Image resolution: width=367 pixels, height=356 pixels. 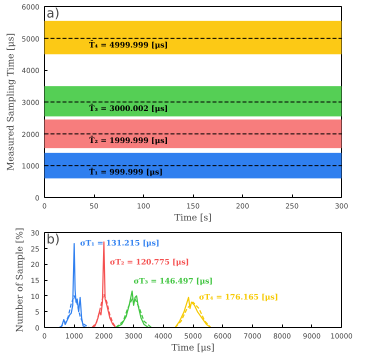 I want to click on x-axis-title: Time [s], so click(x=193, y=219).